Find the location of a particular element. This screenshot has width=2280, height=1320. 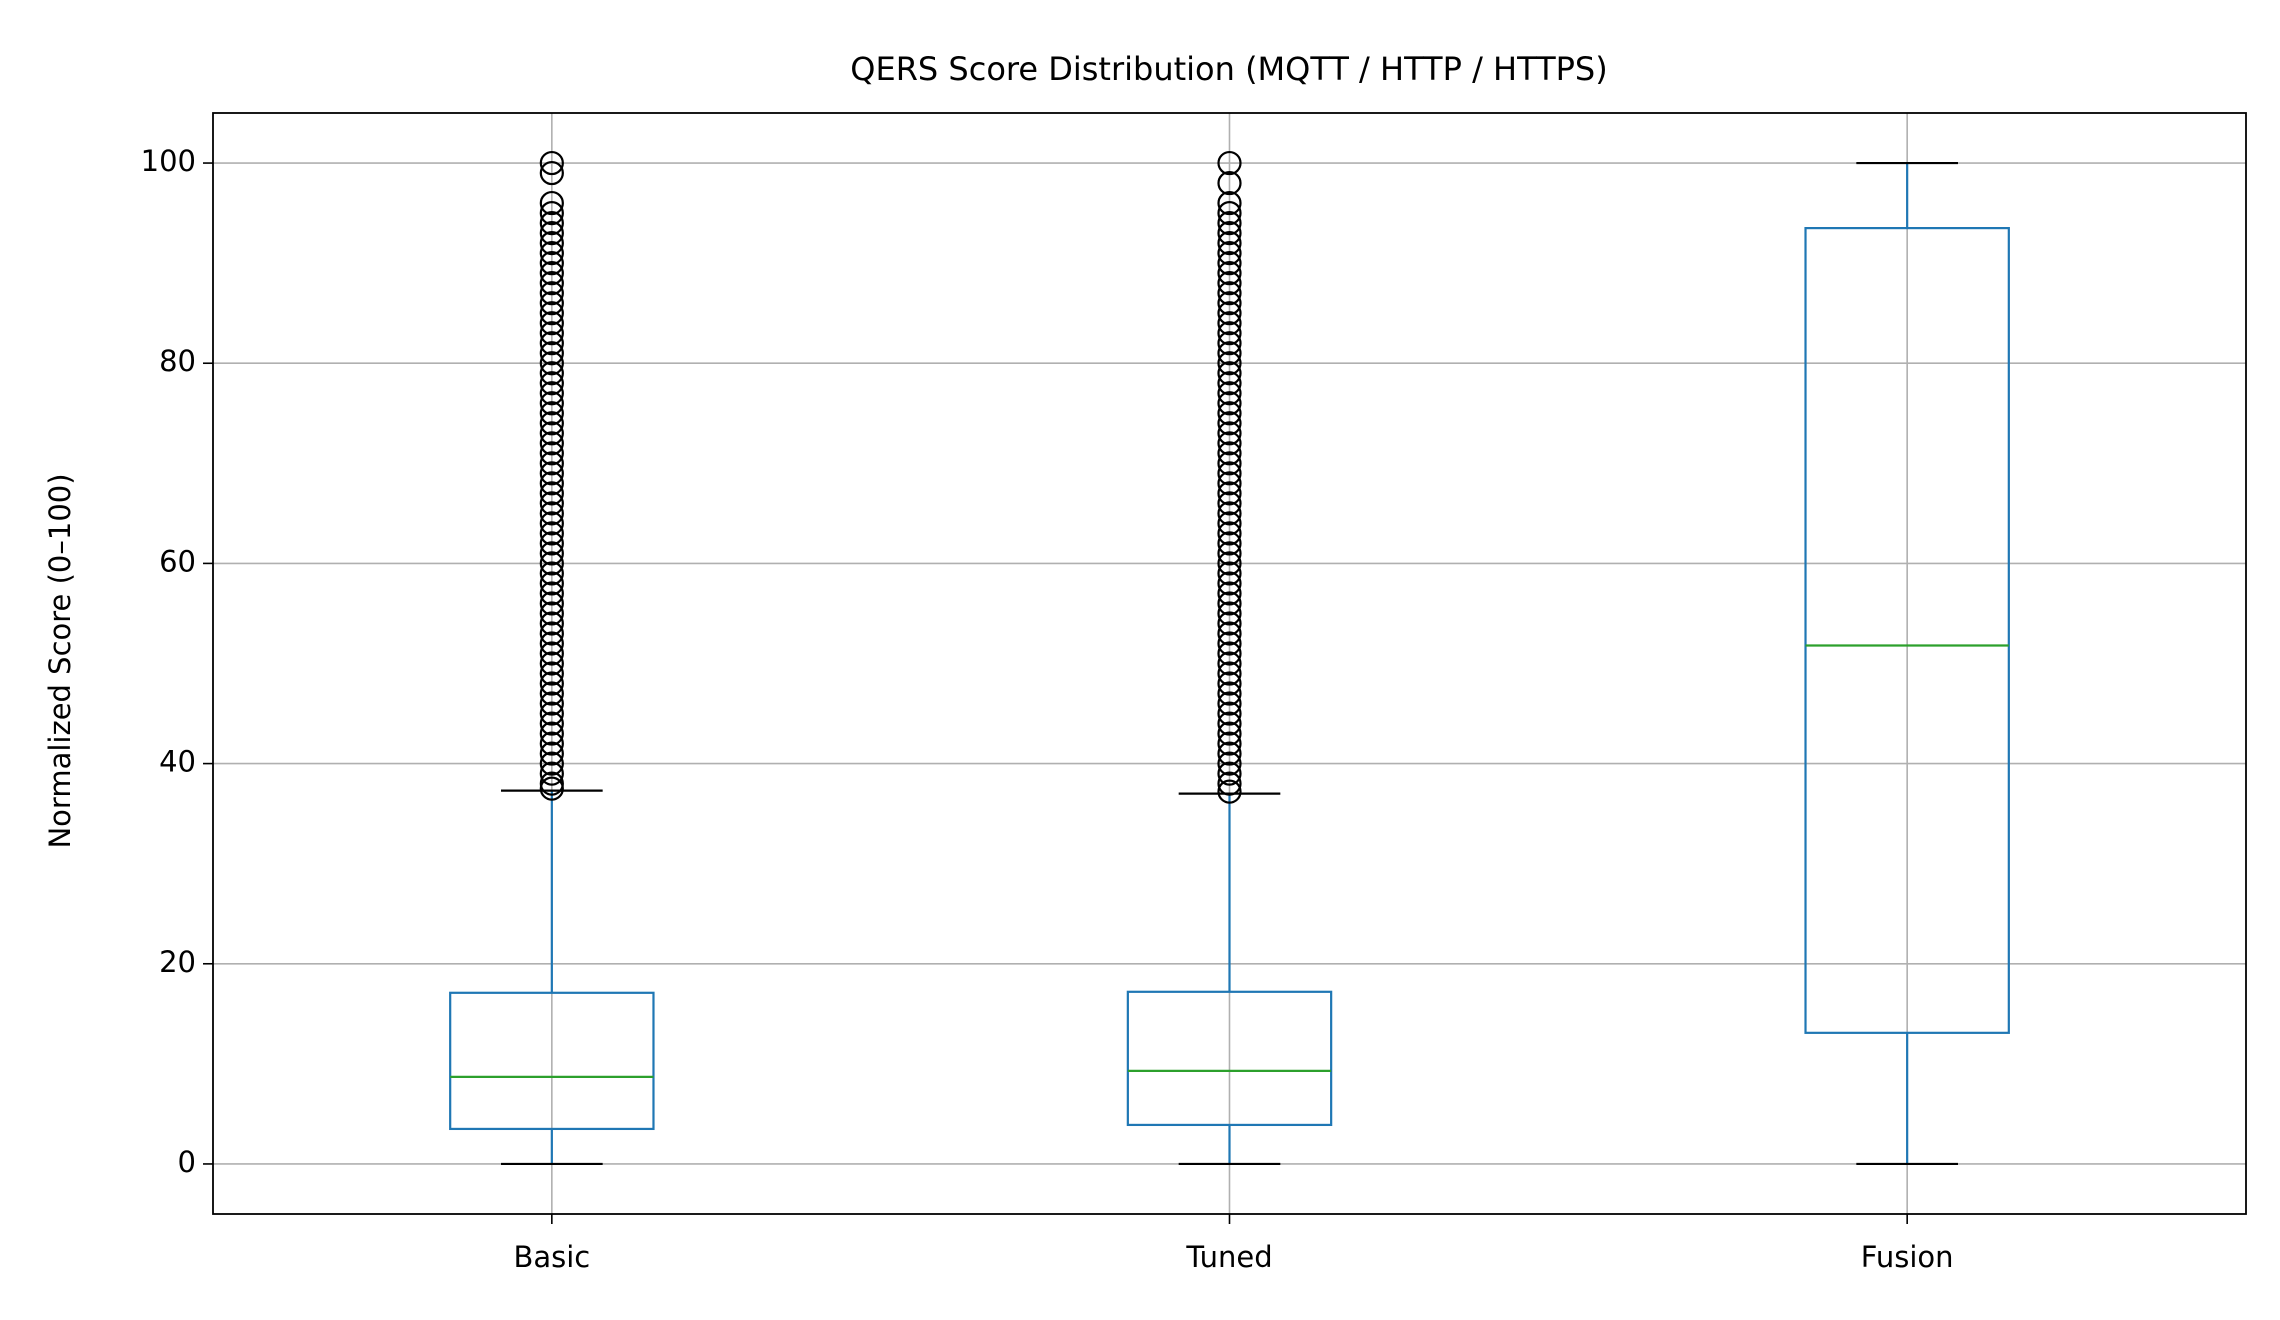

y-tick-label: 60 is located at coordinates (177, 561).